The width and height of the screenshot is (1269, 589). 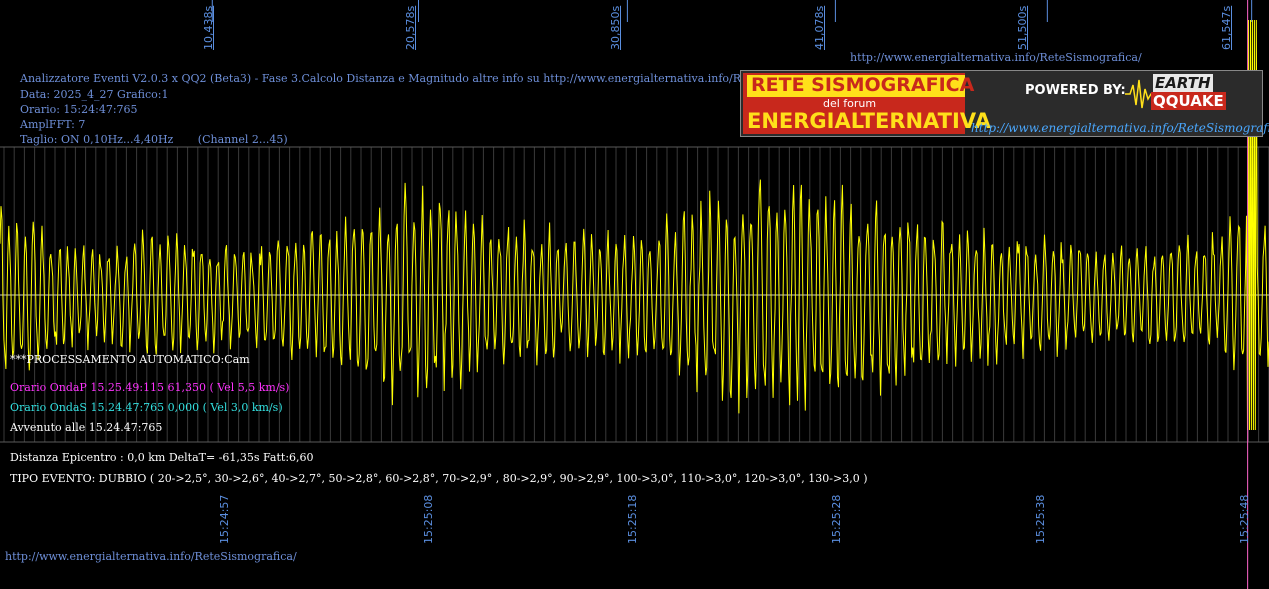 What do you see at coordinates (86, 427) in the screenshot?
I see `avvenuto-line: Avvenuto alle 15.24.47:765` at bounding box center [86, 427].